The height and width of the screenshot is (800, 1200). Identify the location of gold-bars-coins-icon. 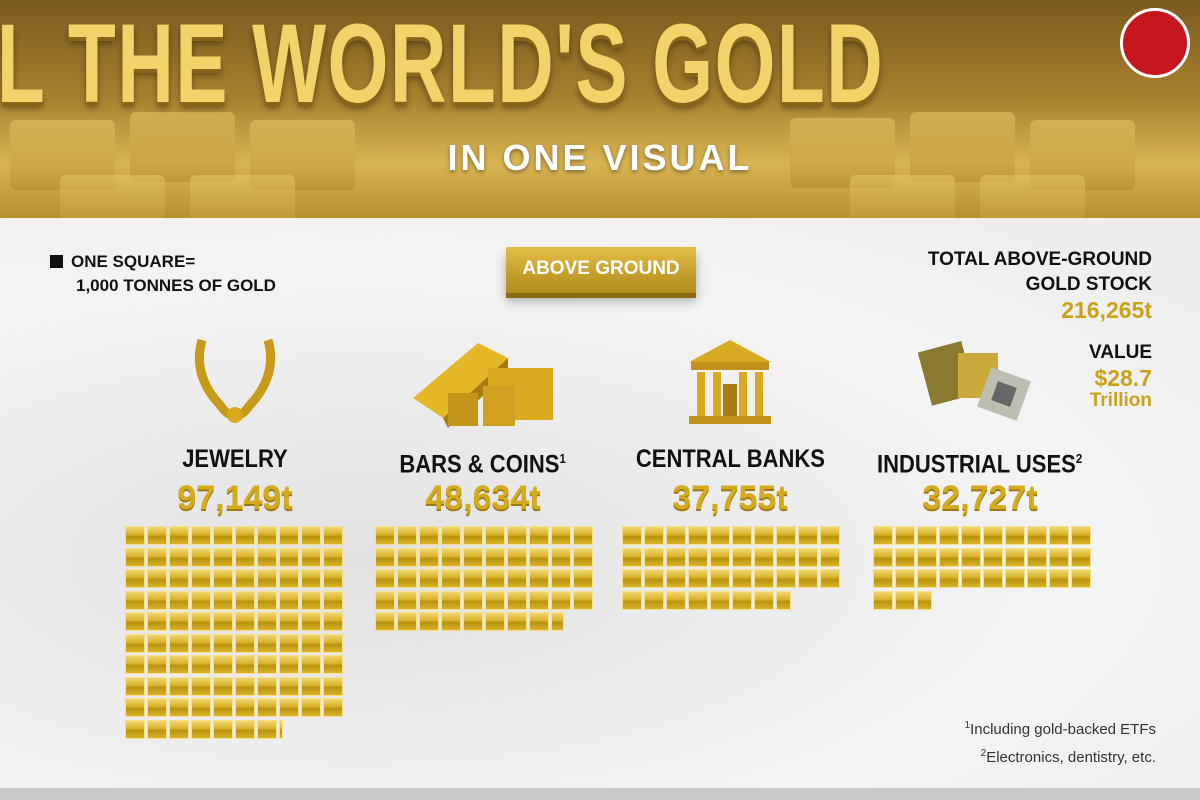
(483, 385).